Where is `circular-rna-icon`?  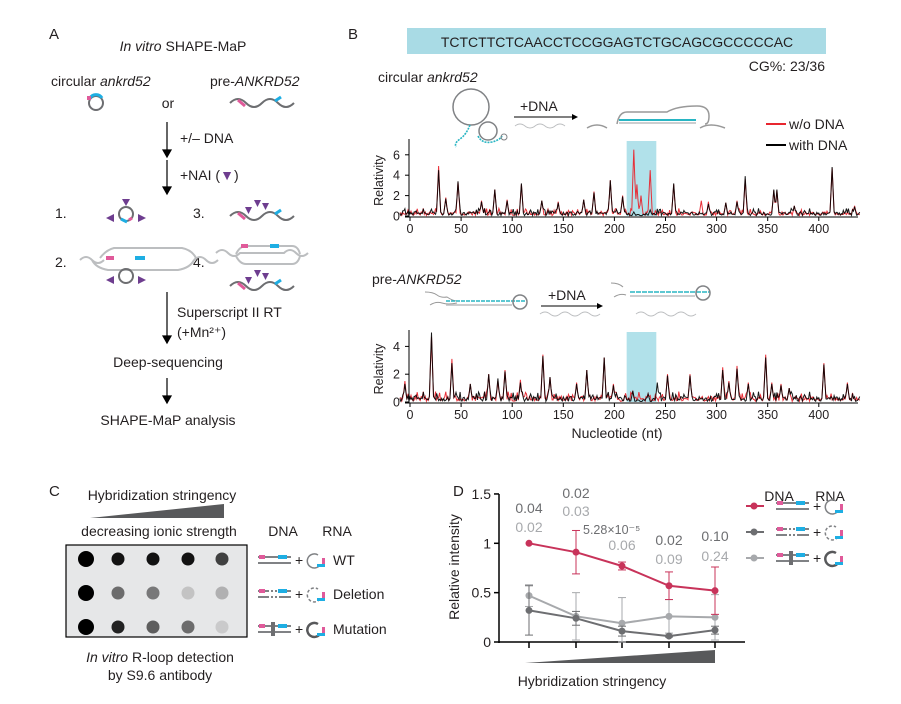 circular-rna-icon is located at coordinates (95, 102).